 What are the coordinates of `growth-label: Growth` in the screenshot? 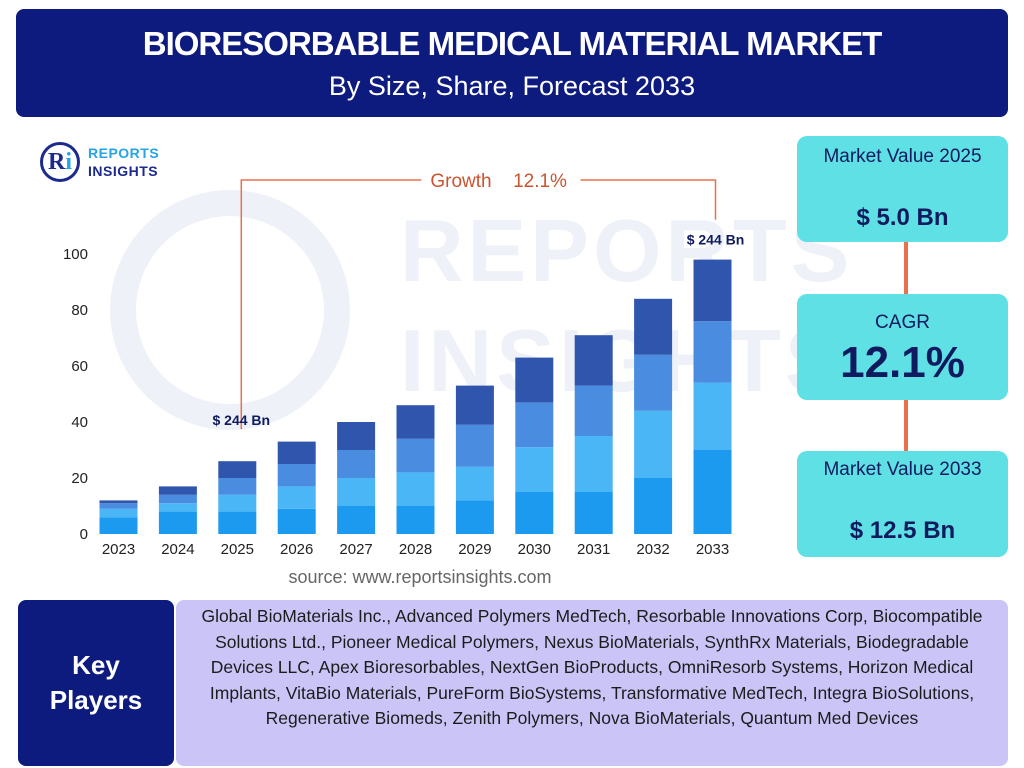 It's located at (460, 181).